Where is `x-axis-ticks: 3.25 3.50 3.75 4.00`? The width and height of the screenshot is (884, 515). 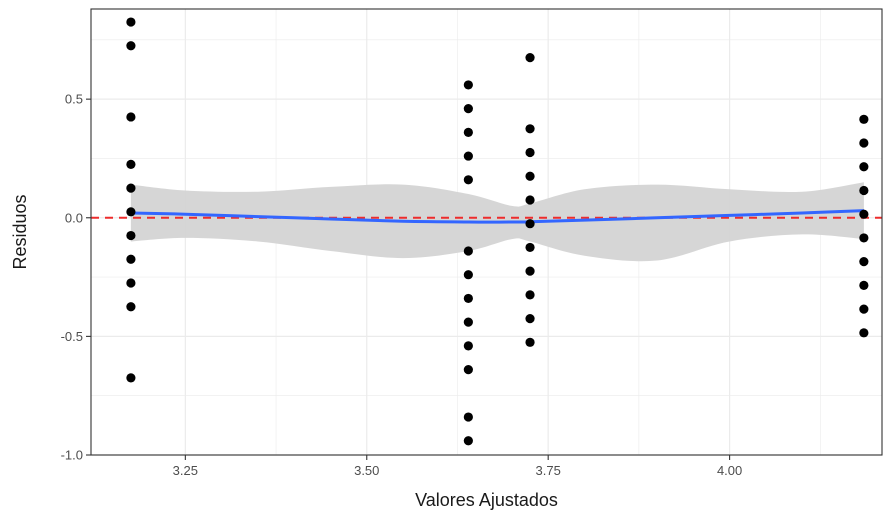
x-axis-ticks: 3.25 3.50 3.75 4.00 is located at coordinates (457, 466).